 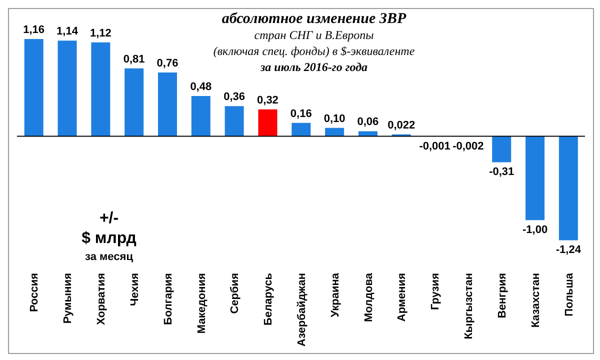 What do you see at coordinates (434, 146) in the screenshot?
I see `data-label: -0,001` at bounding box center [434, 146].